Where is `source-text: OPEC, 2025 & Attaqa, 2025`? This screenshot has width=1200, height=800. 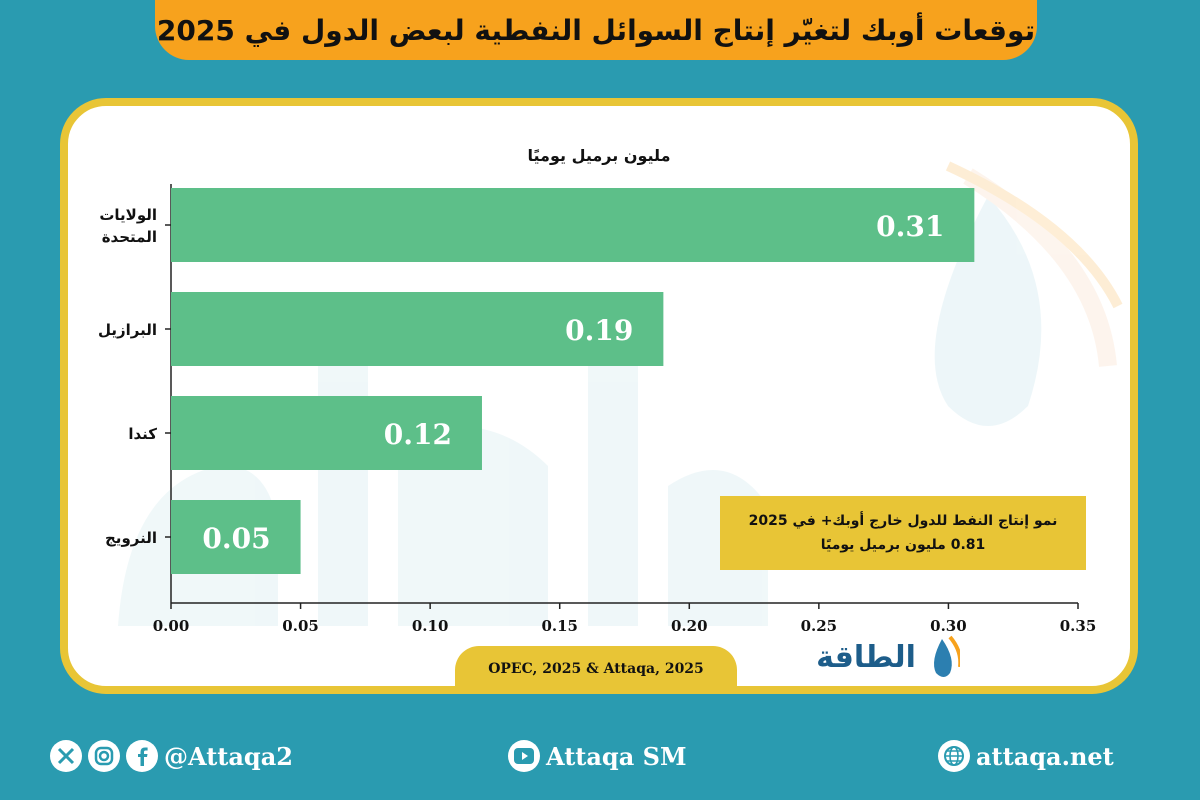 source-text: OPEC, 2025 & Attaqa, 2025 is located at coordinates (596, 669).